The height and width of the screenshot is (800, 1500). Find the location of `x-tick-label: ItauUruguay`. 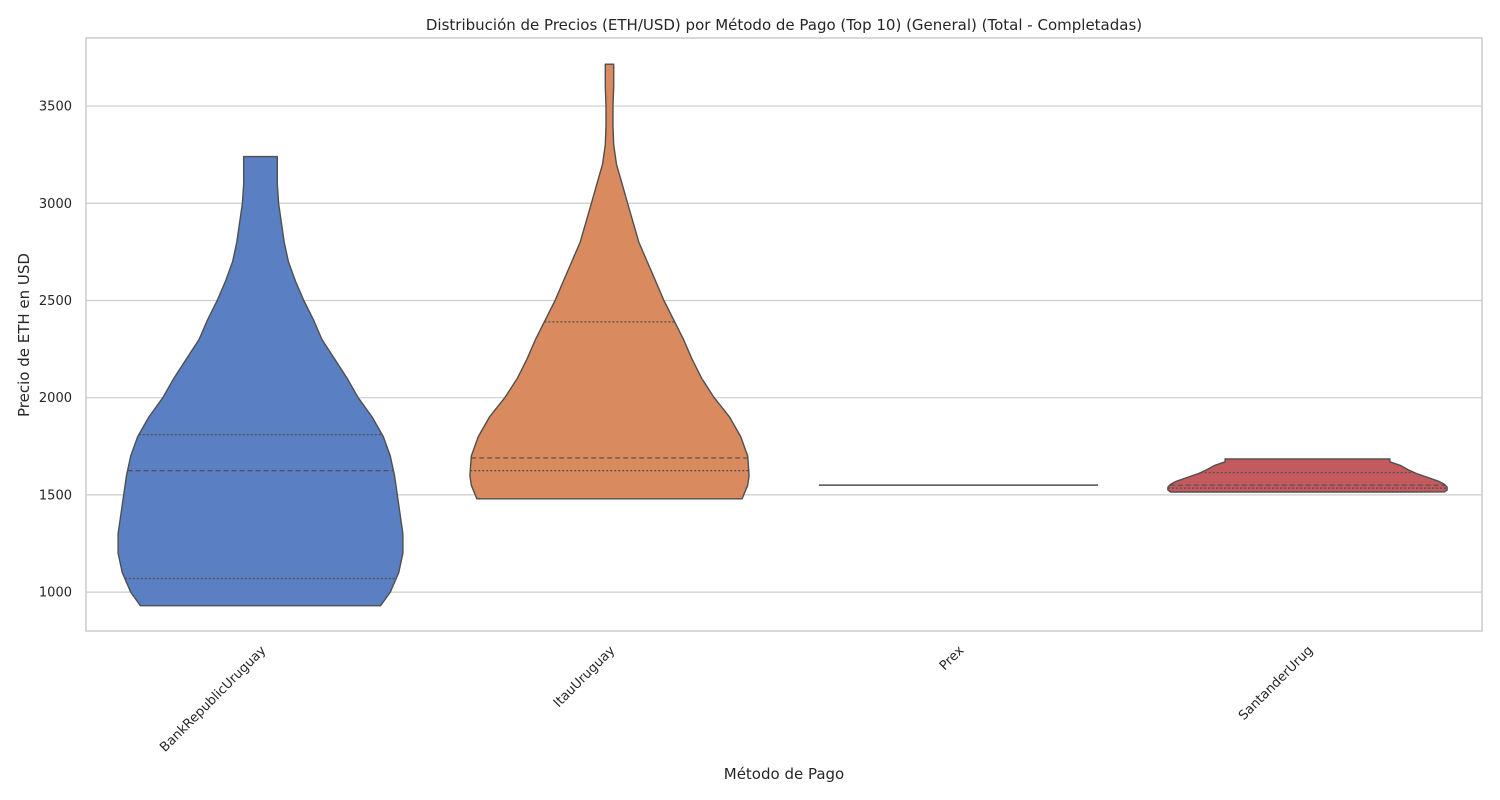

x-tick-label: ItauUruguay is located at coordinates (585, 677).